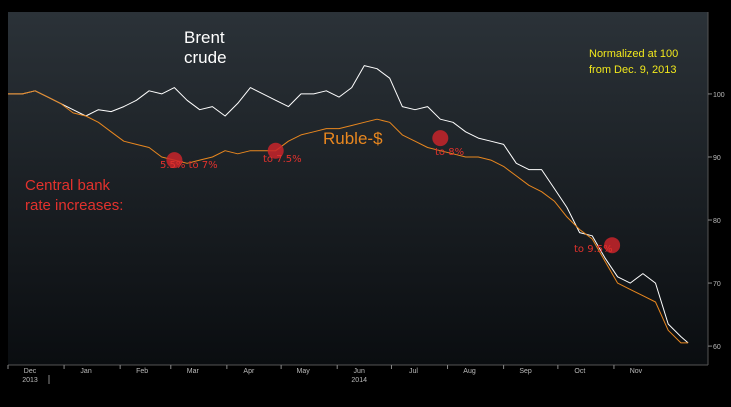 This screenshot has height=407, width=731. What do you see at coordinates (525, 371) in the screenshot?
I see `x-tick-label: Sep` at bounding box center [525, 371].